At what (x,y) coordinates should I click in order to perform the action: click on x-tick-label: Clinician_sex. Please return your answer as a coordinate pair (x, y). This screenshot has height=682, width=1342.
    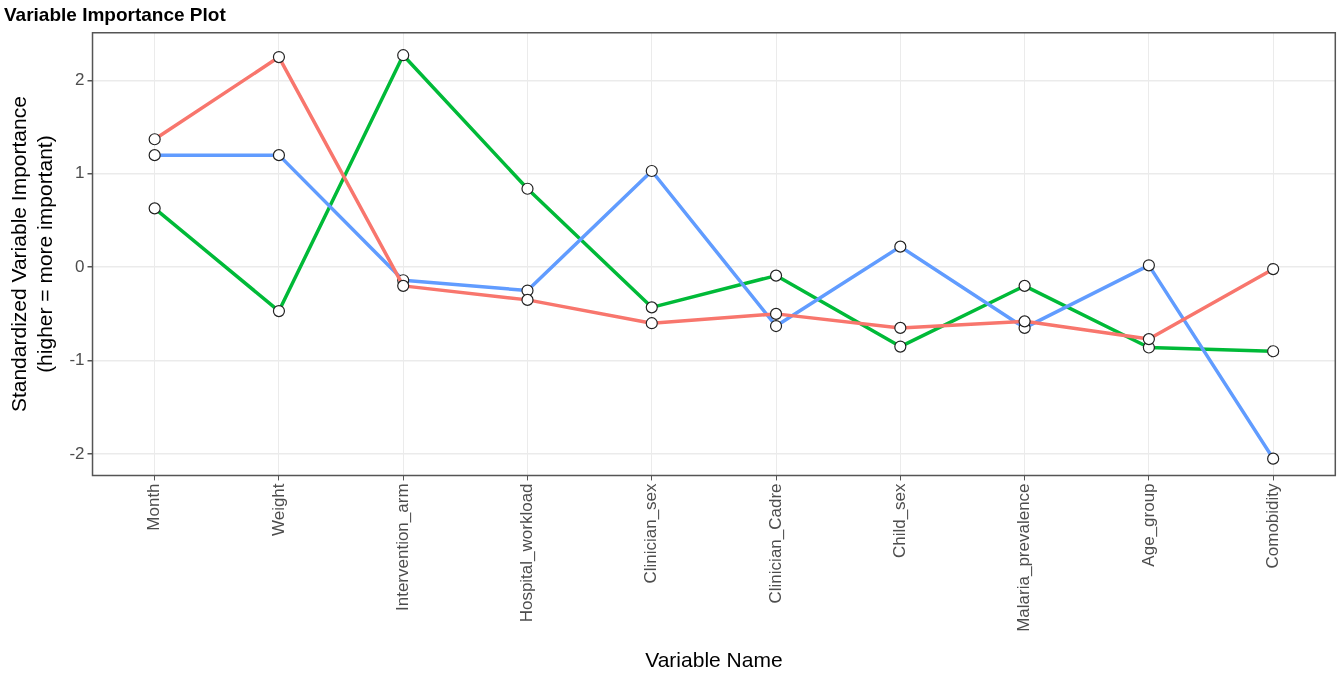
    Looking at the image, I should click on (651, 533).